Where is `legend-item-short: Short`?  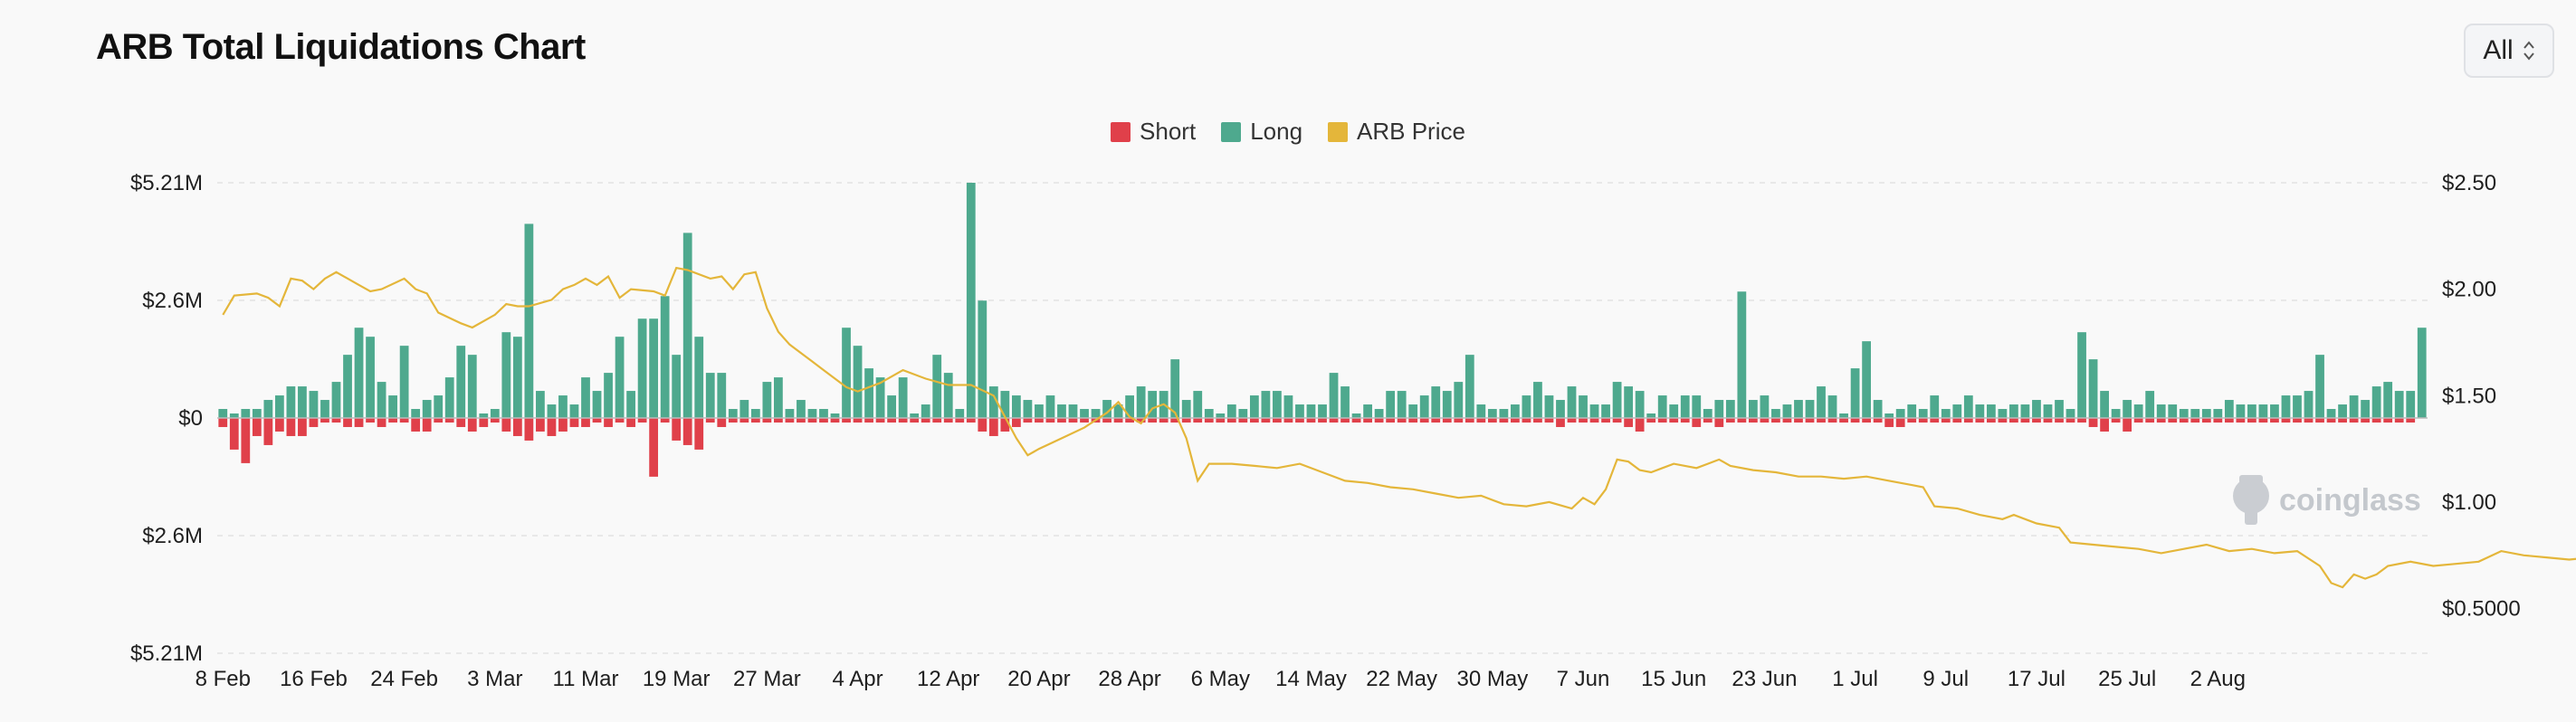
legend-item-short: Short is located at coordinates (1154, 132).